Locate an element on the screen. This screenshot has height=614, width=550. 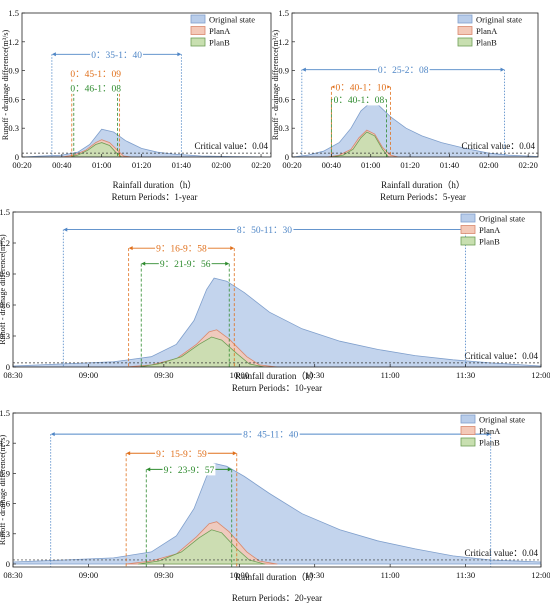
x-tick-label: 08:30 is located at coordinates (12, 375).